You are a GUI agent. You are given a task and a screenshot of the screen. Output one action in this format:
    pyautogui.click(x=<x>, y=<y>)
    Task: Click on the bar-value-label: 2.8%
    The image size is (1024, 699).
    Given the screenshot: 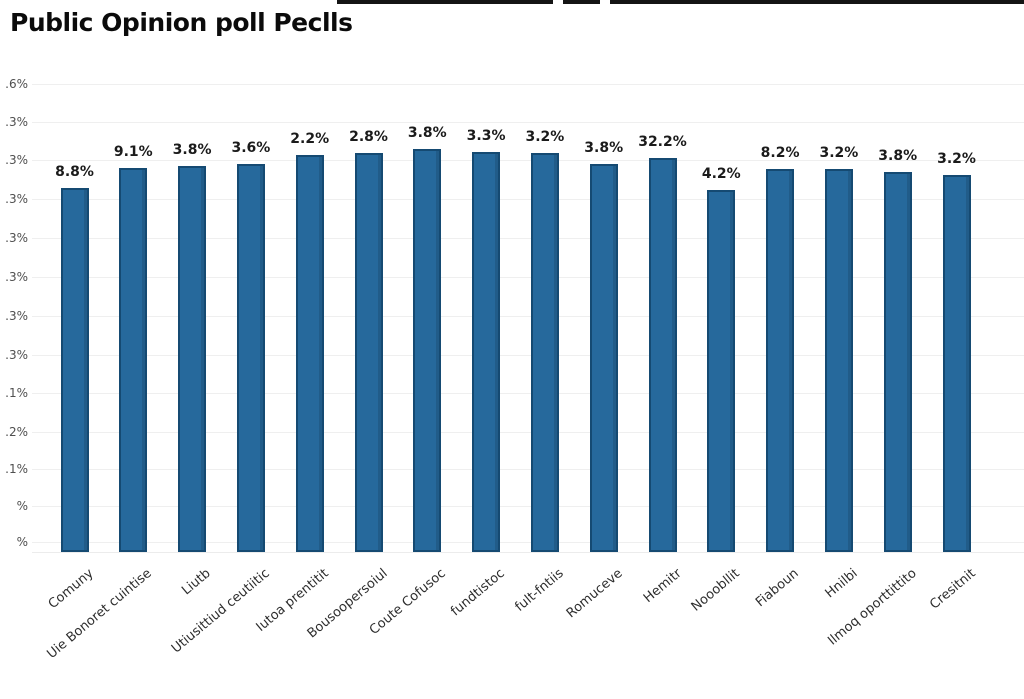 What is the action you would take?
    pyautogui.click(x=368, y=137)
    